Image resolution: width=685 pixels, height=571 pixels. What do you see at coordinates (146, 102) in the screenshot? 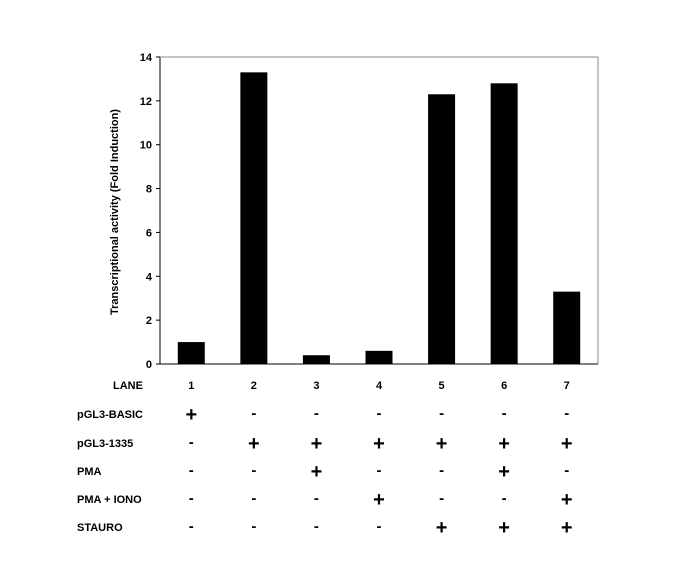
I see `y-tick-label: 12` at bounding box center [146, 102].